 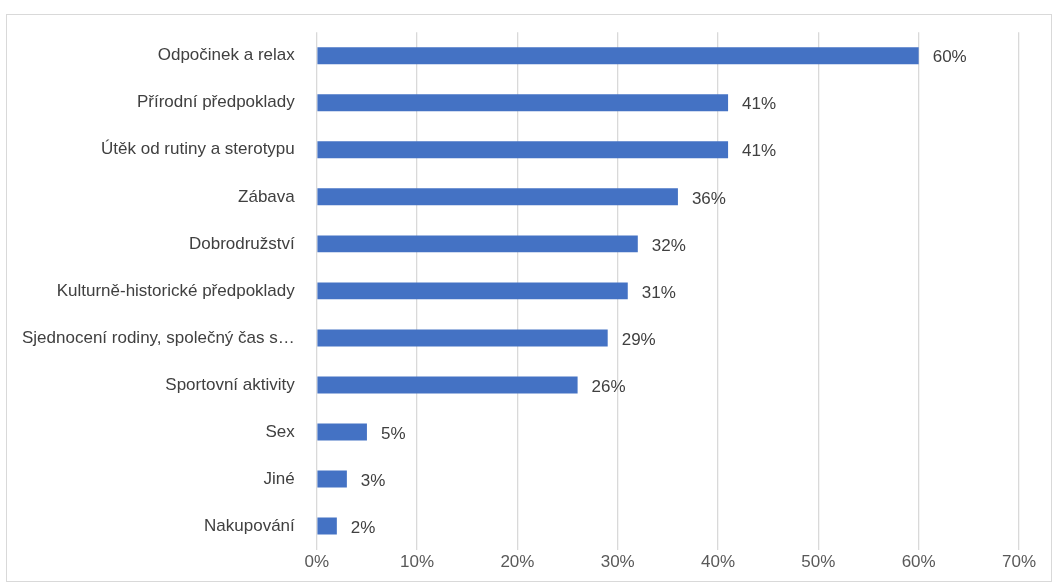 I want to click on x-tick-label: 60%, so click(x=918, y=562).